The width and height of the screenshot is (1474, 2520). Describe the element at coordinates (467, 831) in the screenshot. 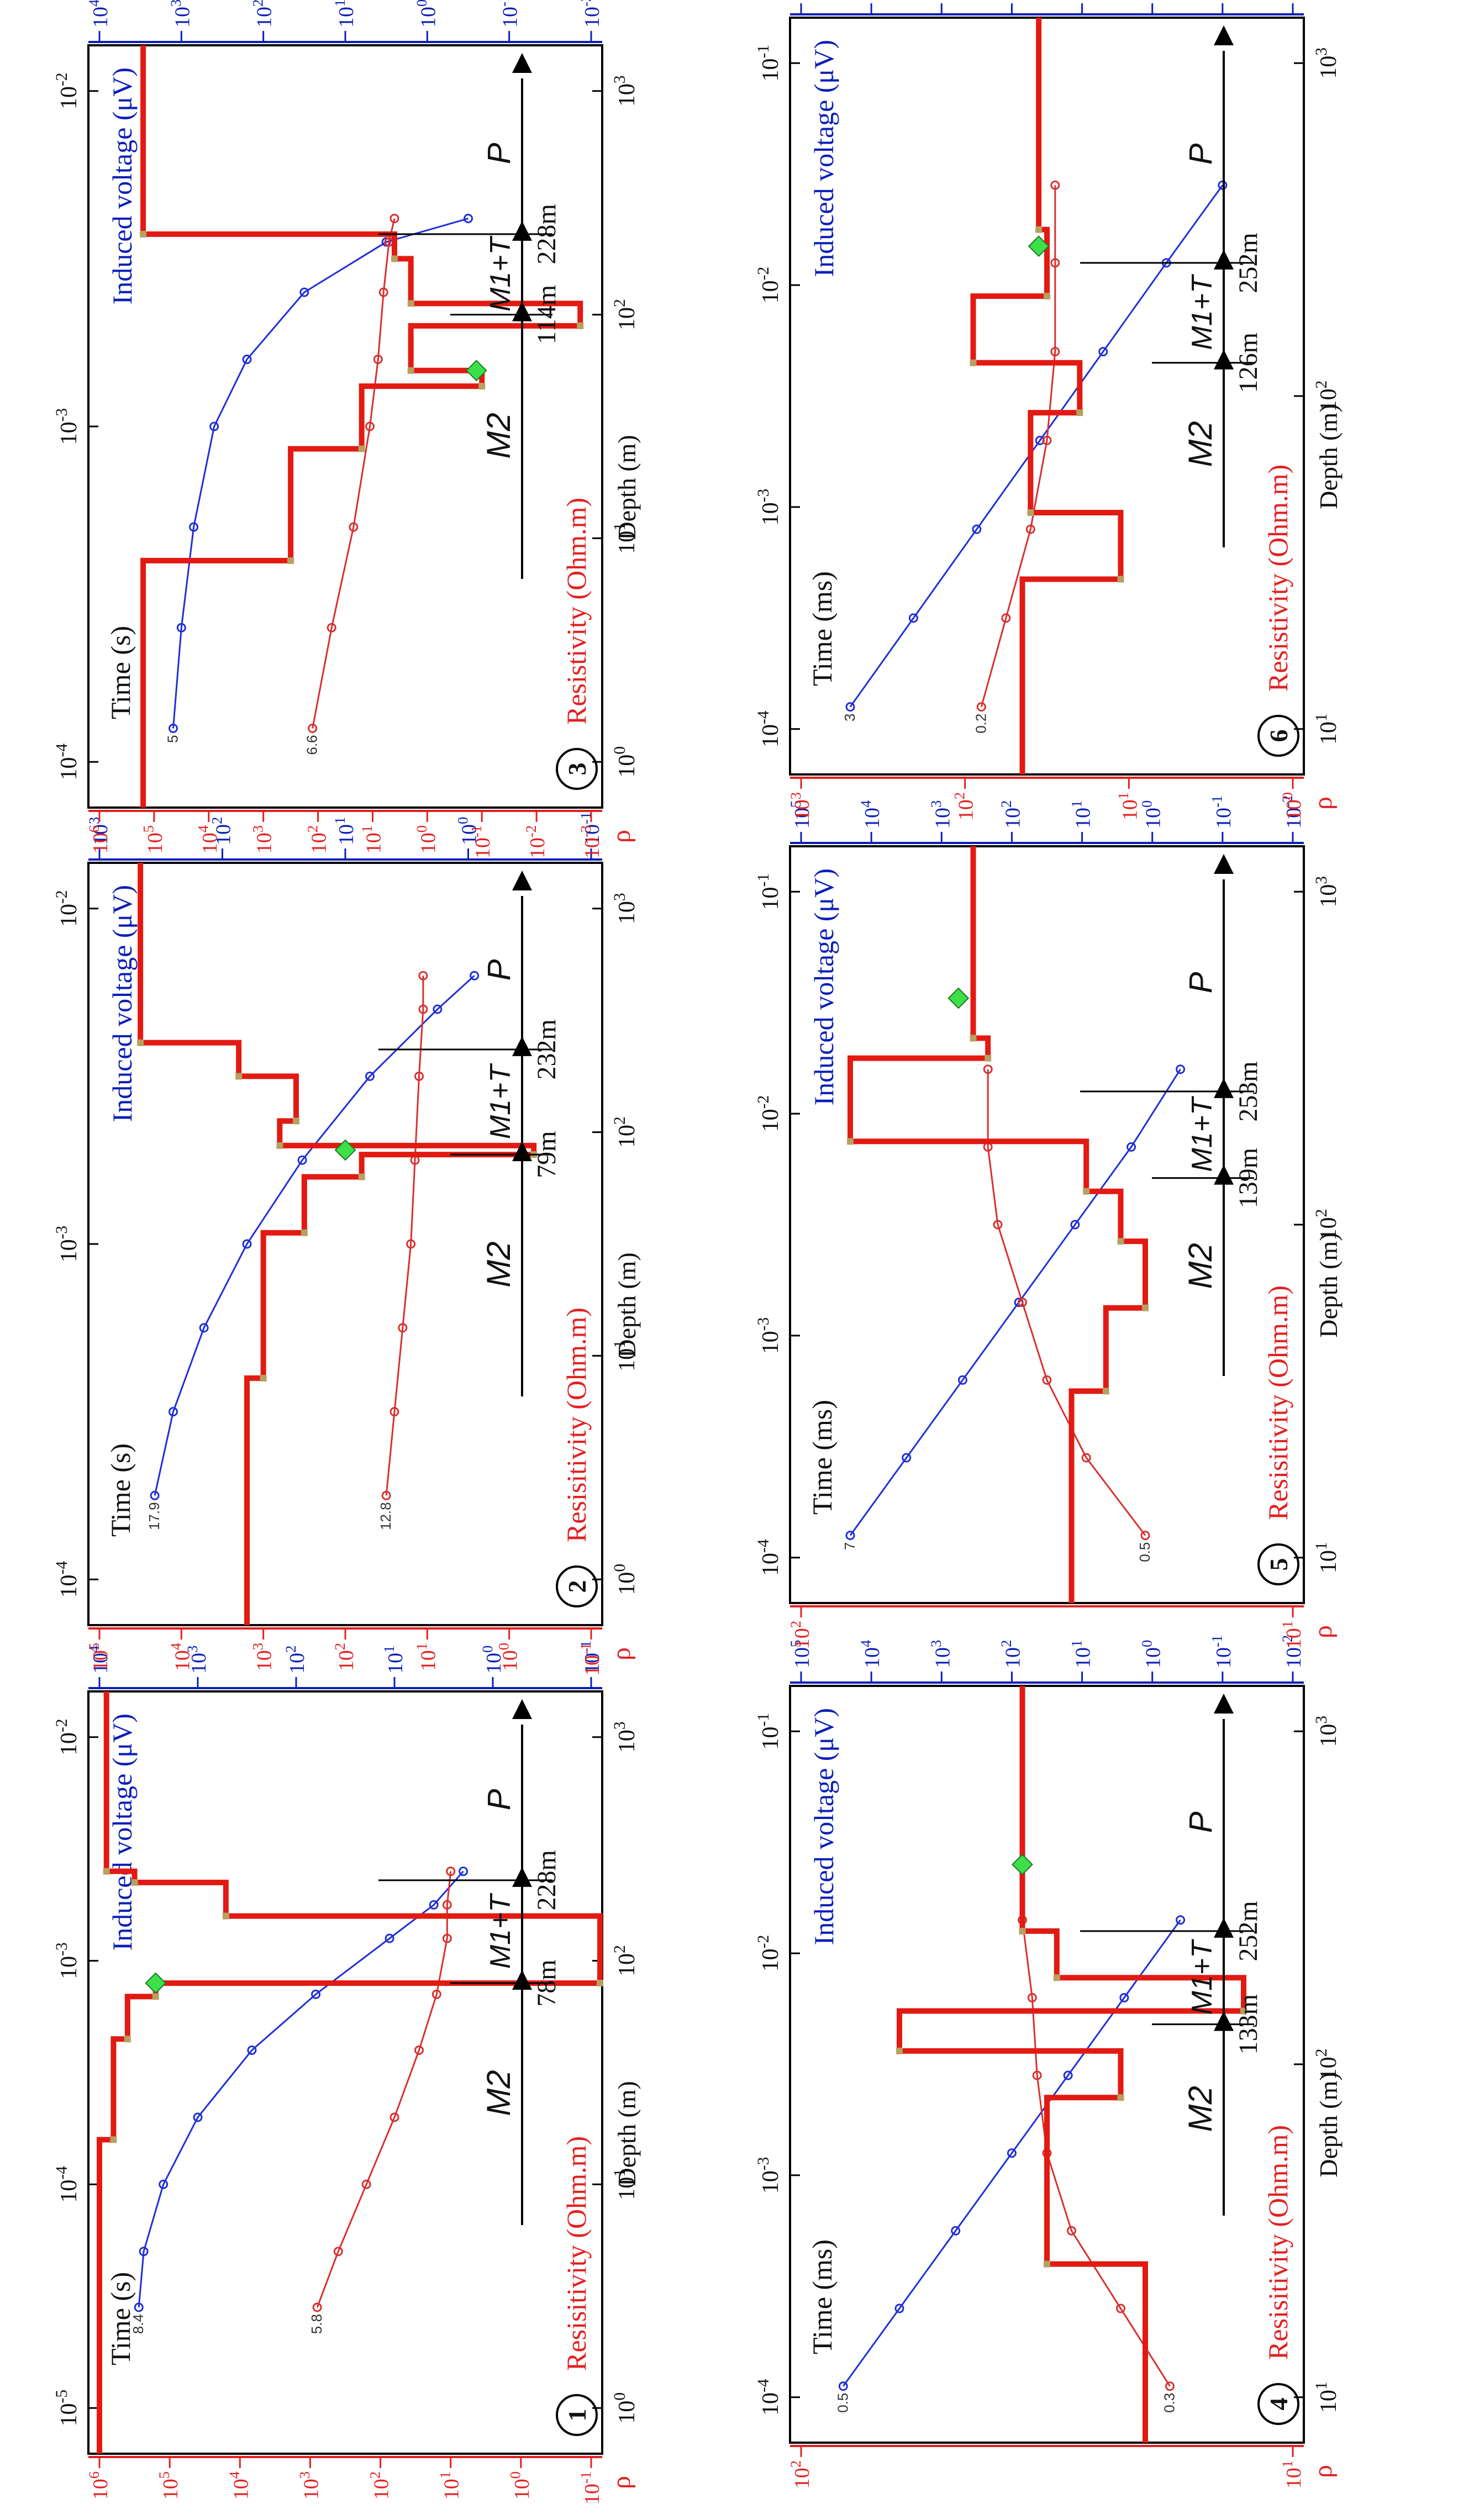

I see `voltage-tick-label: 10⁰` at that location.